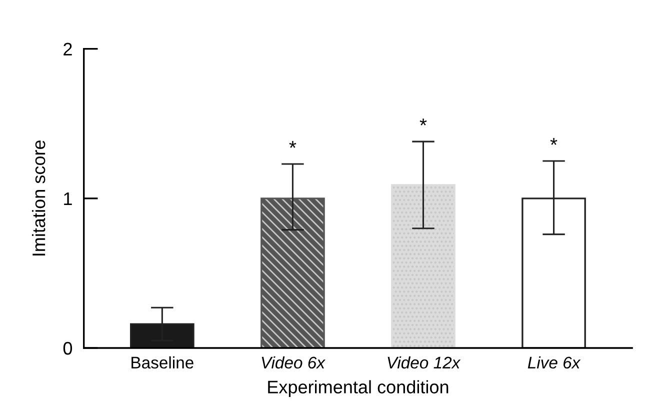  What do you see at coordinates (424, 362) in the screenshot?
I see `x-tick-label: Video 12x` at bounding box center [424, 362].